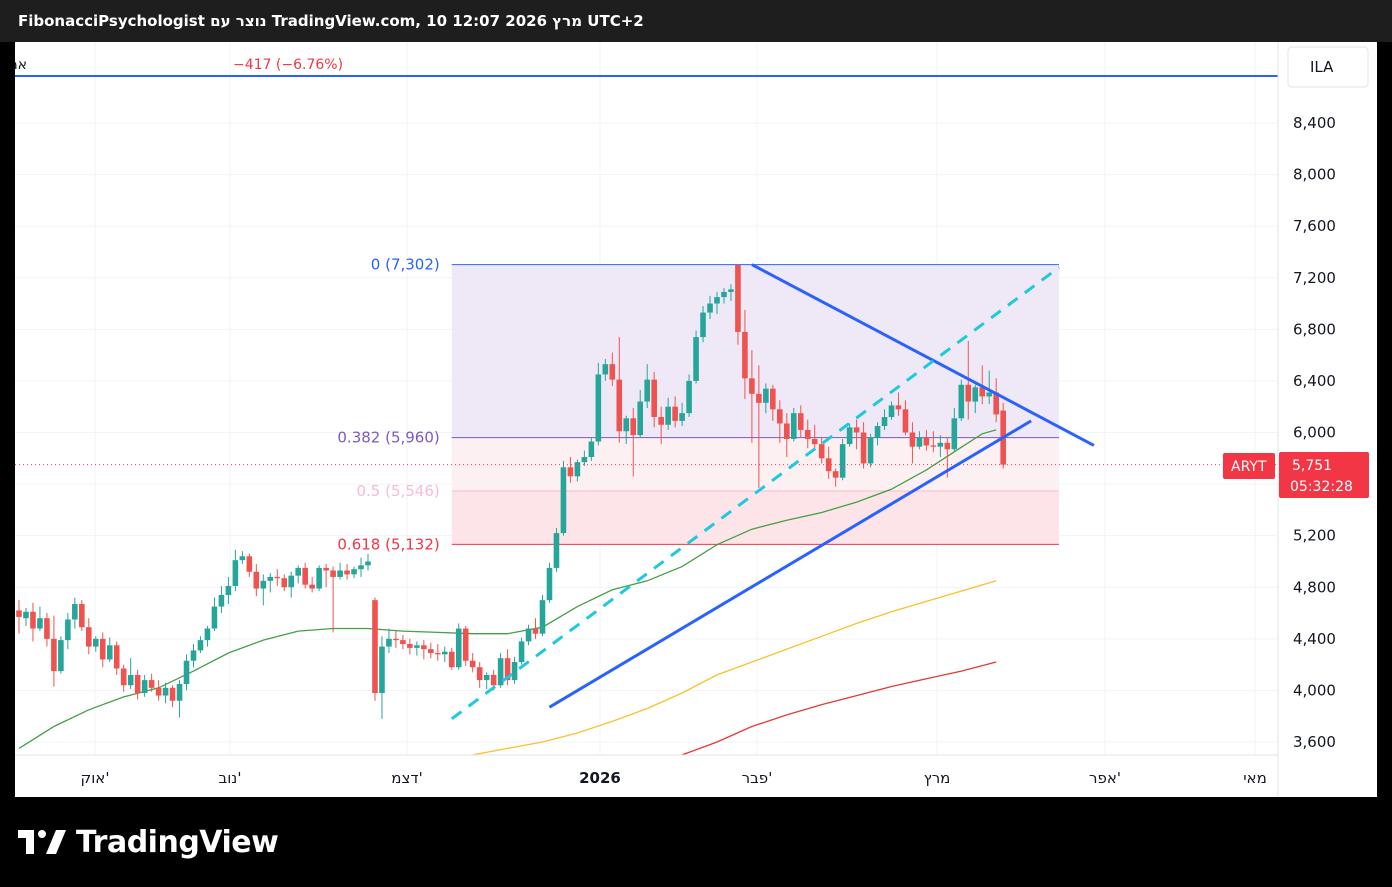 This screenshot has width=1392, height=887. I want to click on price-tick-label: 4,000, so click(1314, 690).